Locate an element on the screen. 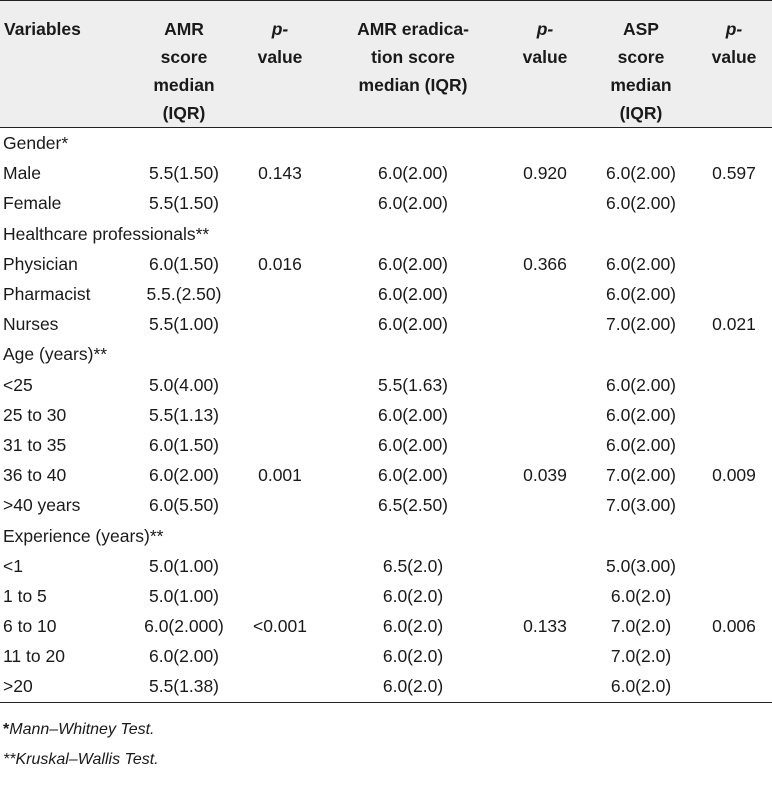 This screenshot has height=798, width=772. table-row: <1 5.0(1.00) 6.5(2.0) 5.0(3.00) is located at coordinates (386, 566).